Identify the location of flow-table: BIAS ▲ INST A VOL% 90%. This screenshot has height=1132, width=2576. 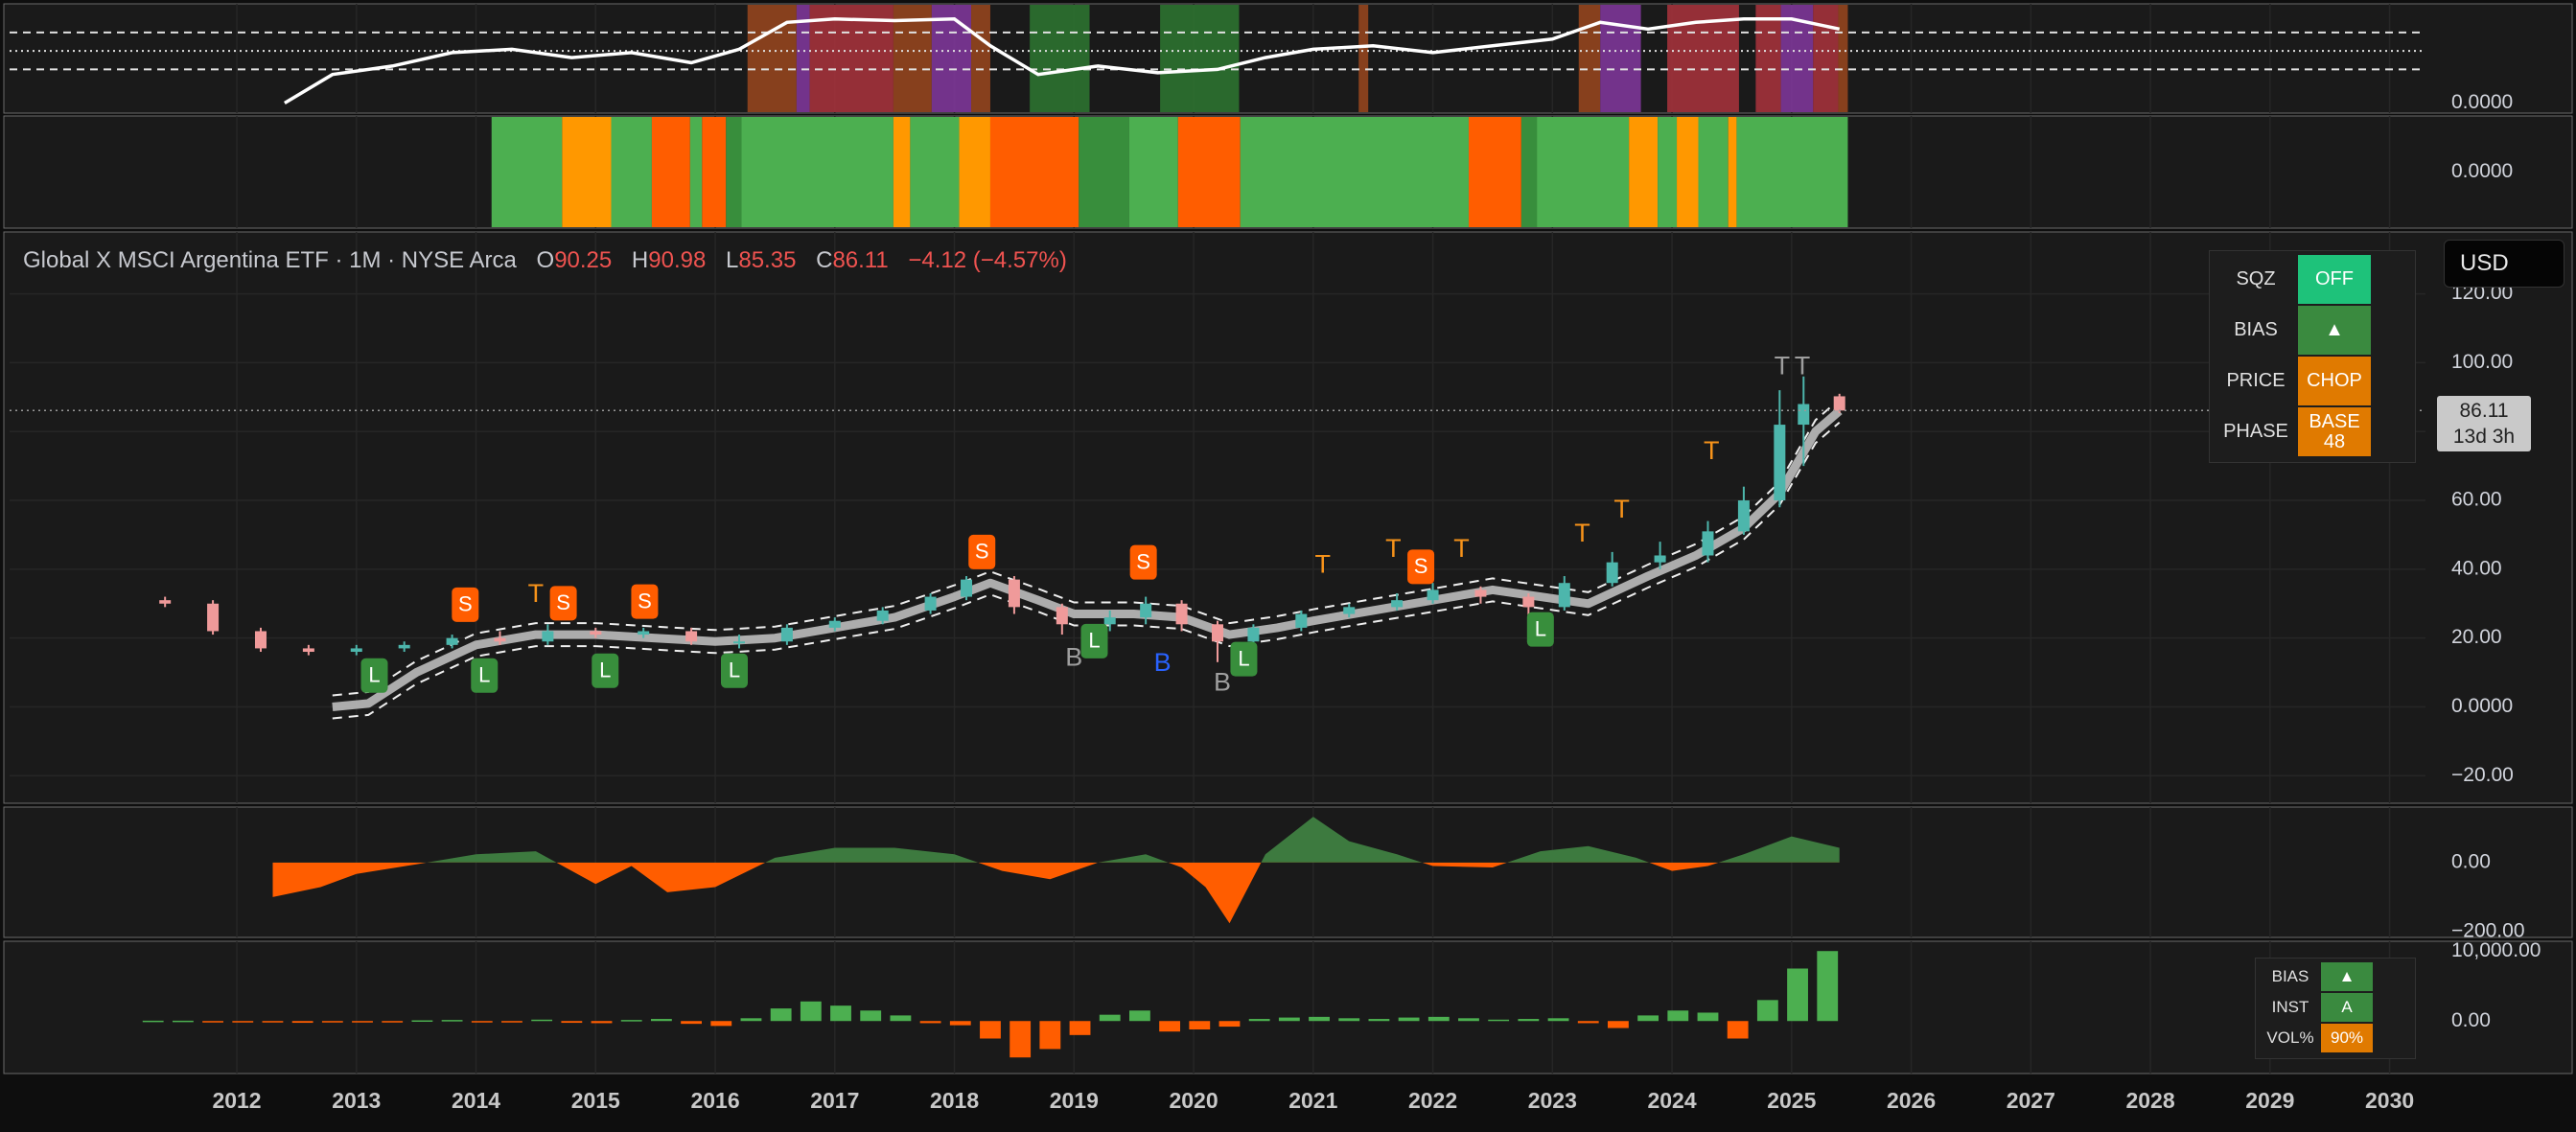
(2335, 1008).